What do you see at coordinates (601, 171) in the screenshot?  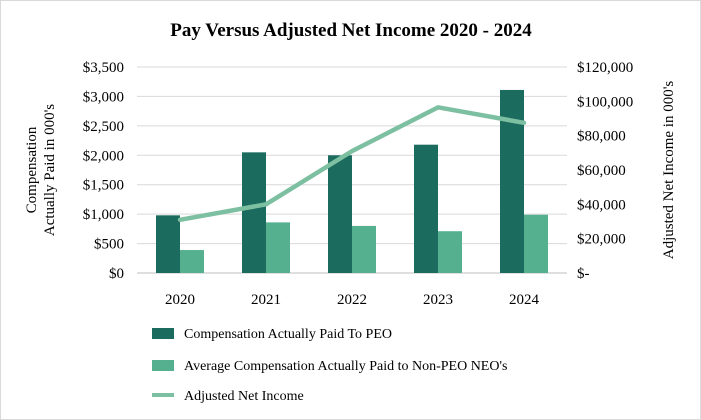 I see `right-tick-label: $60,000` at bounding box center [601, 171].